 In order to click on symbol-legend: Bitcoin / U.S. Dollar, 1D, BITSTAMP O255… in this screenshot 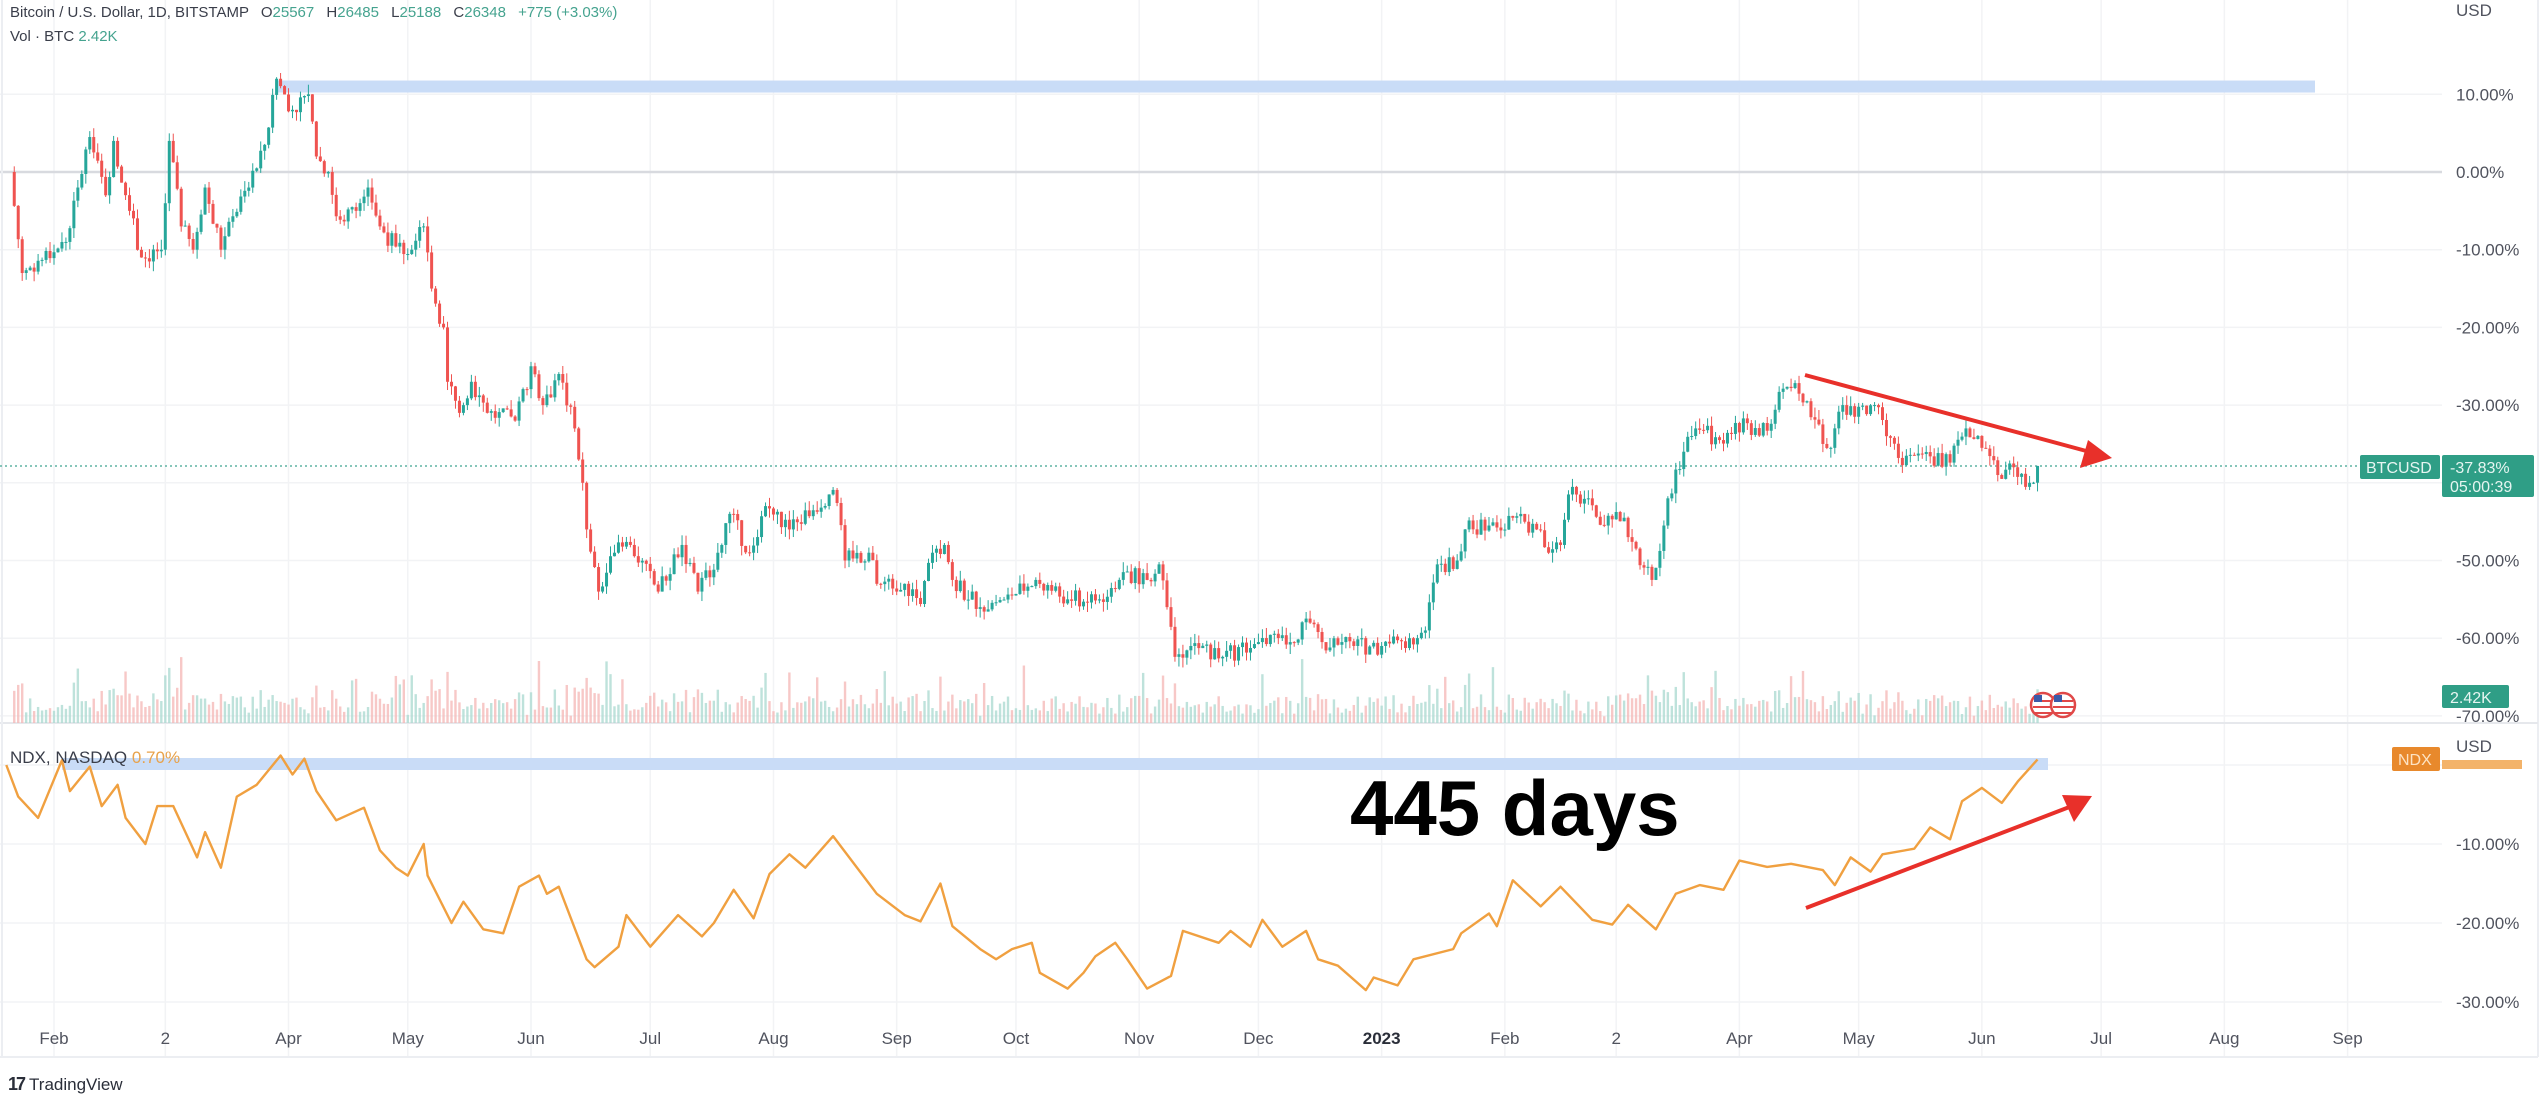, I will do `click(313, 12)`.